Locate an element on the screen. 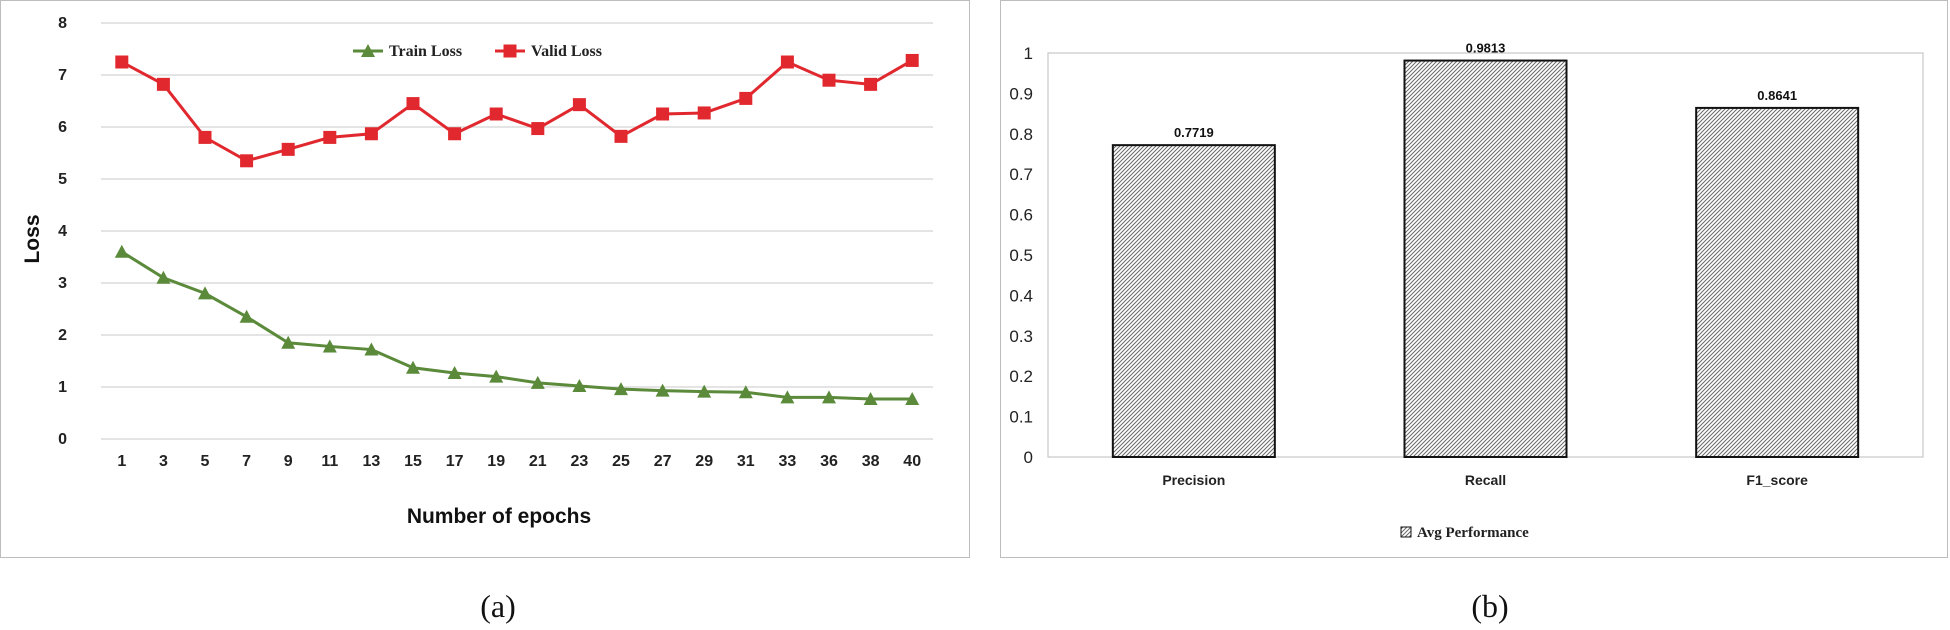 This screenshot has height=630, width=1950. legend-label: Avg Performance is located at coordinates (1473, 533).